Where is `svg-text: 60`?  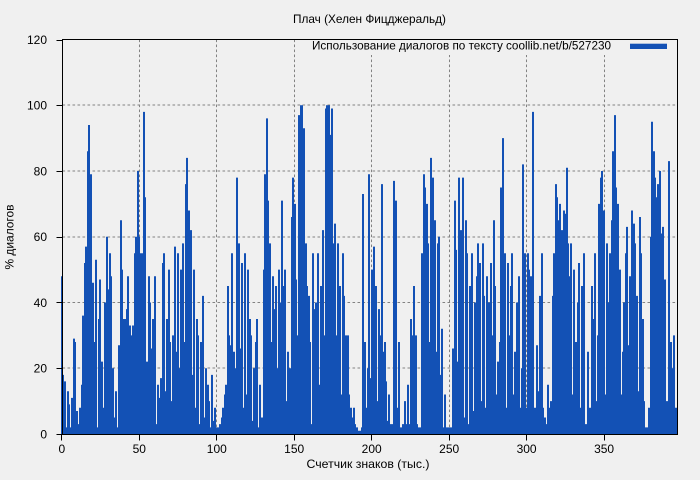
svg-text: 60 is located at coordinates (41, 237).